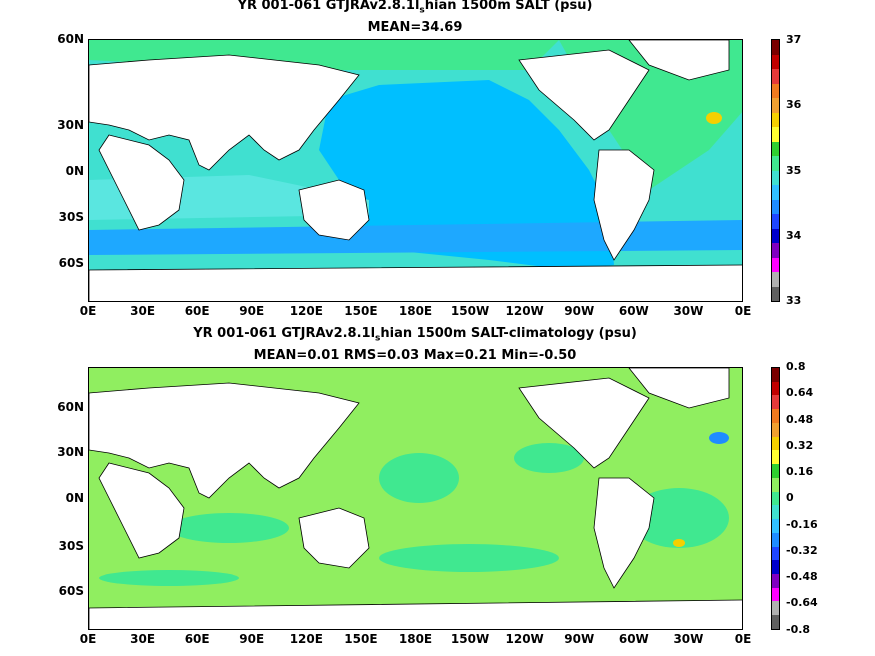  I want to click on p2-ytick-0n: 0N, so click(74, 498).